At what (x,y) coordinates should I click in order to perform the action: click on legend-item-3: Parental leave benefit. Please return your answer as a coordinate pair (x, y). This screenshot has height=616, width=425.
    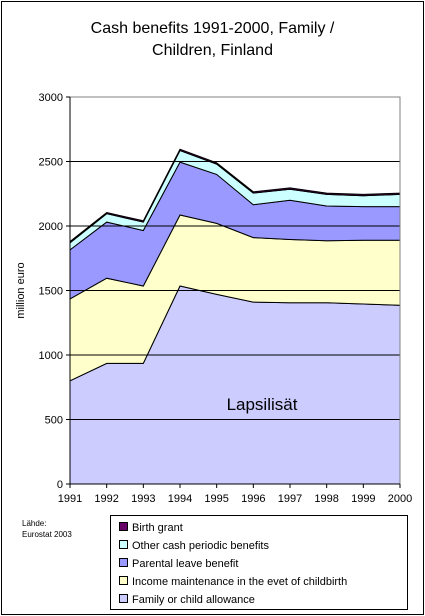
    Looking at the image, I should click on (178, 564).